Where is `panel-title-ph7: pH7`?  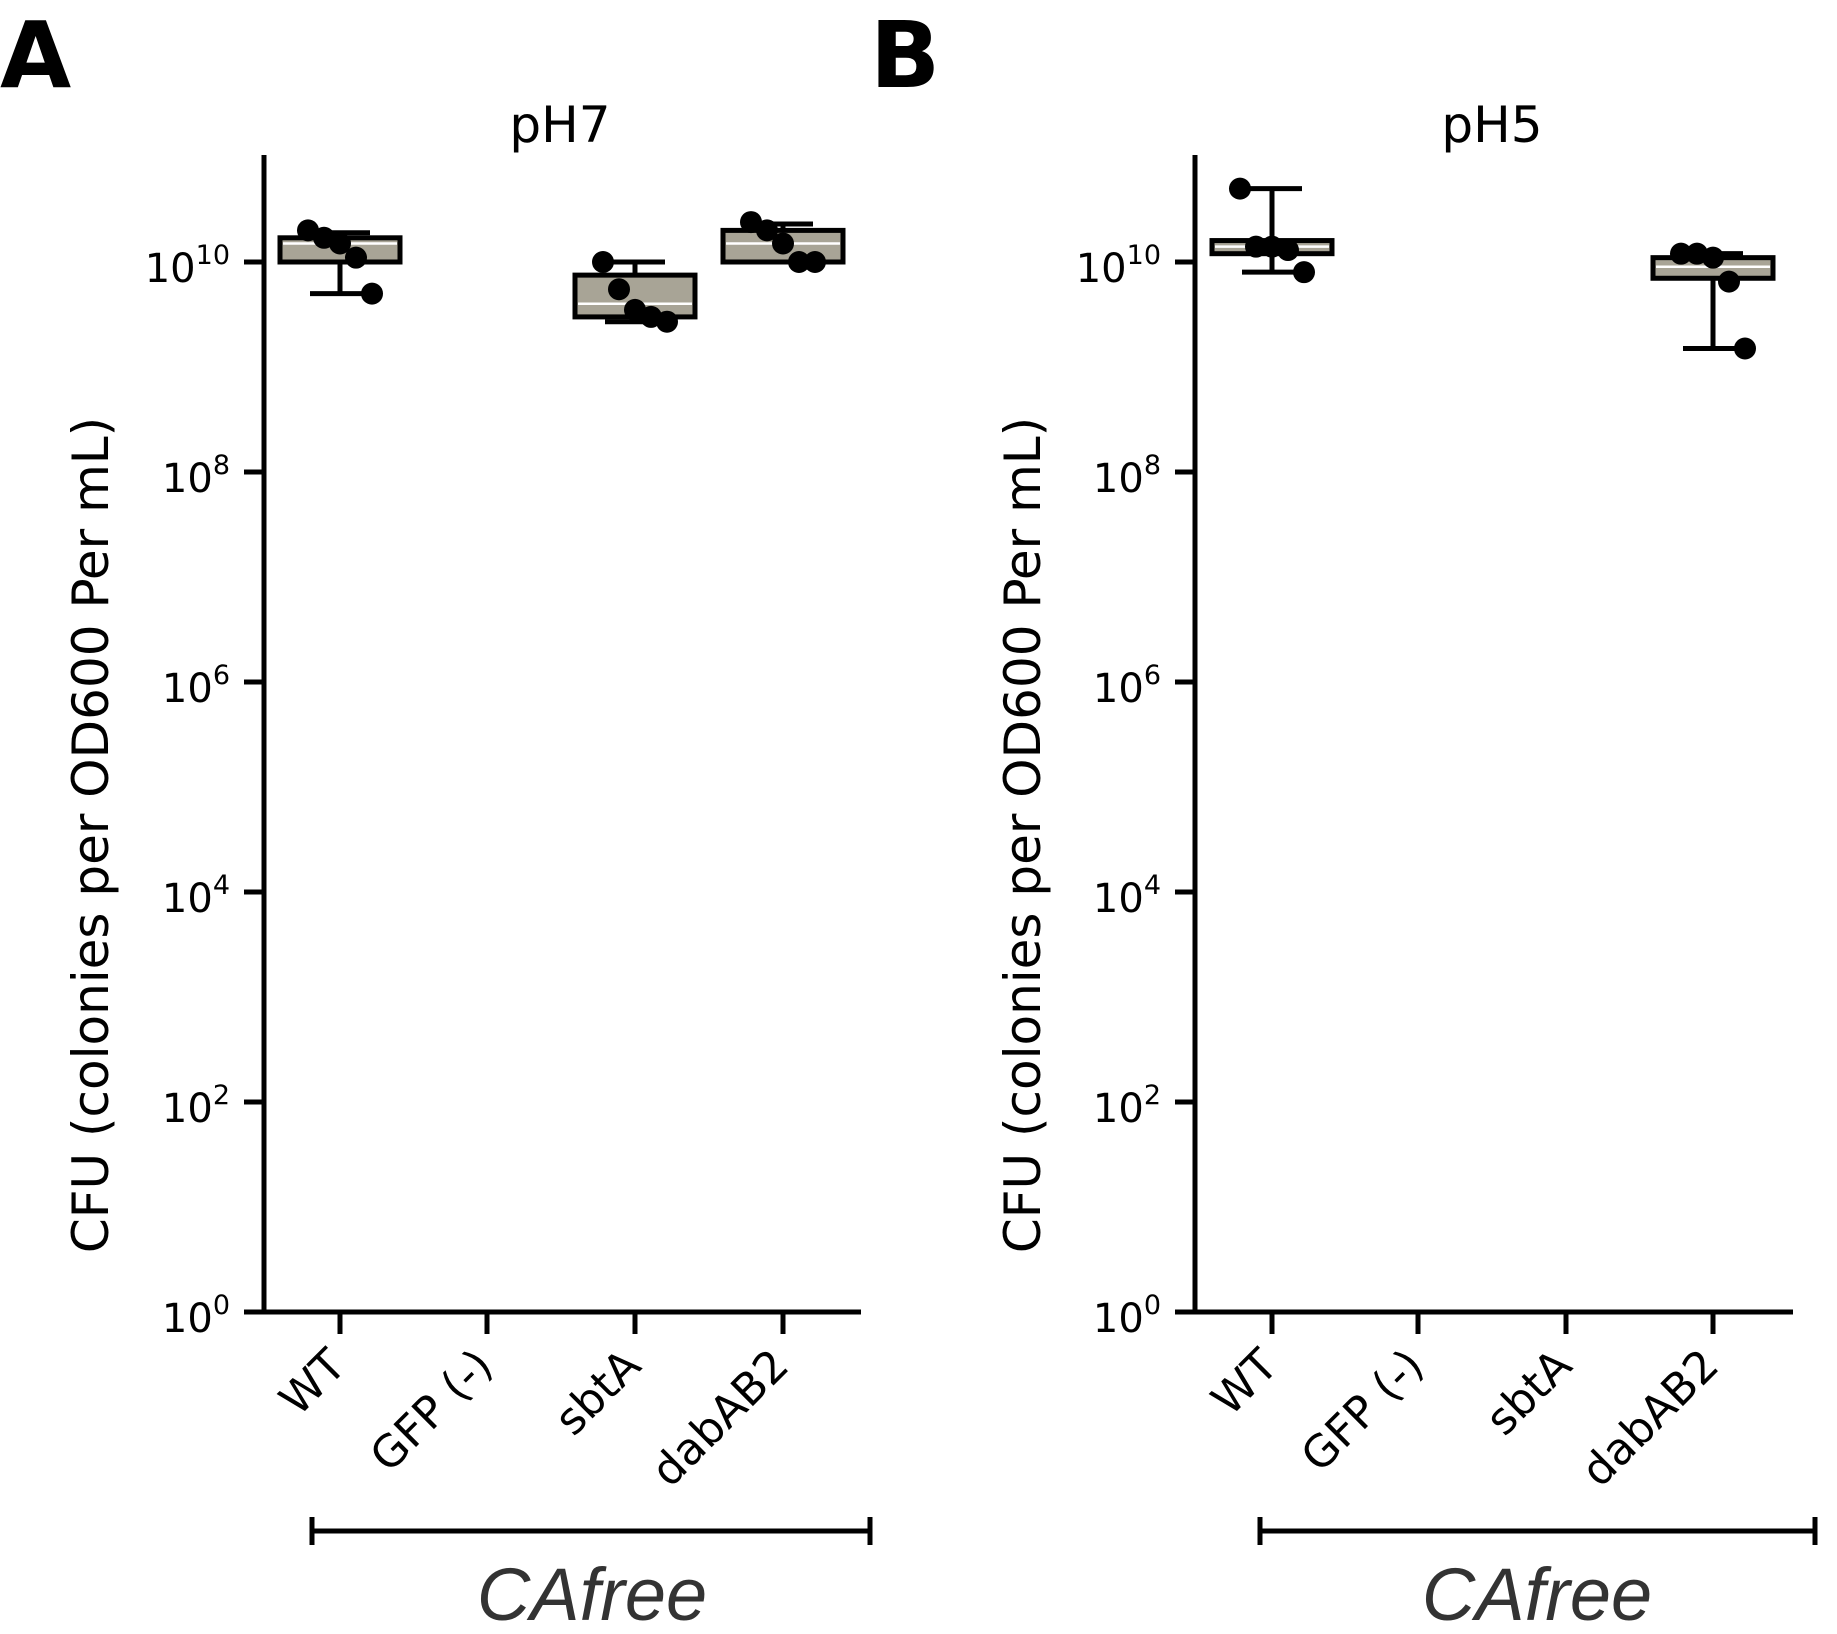 panel-title-ph7: pH7 is located at coordinates (559, 125).